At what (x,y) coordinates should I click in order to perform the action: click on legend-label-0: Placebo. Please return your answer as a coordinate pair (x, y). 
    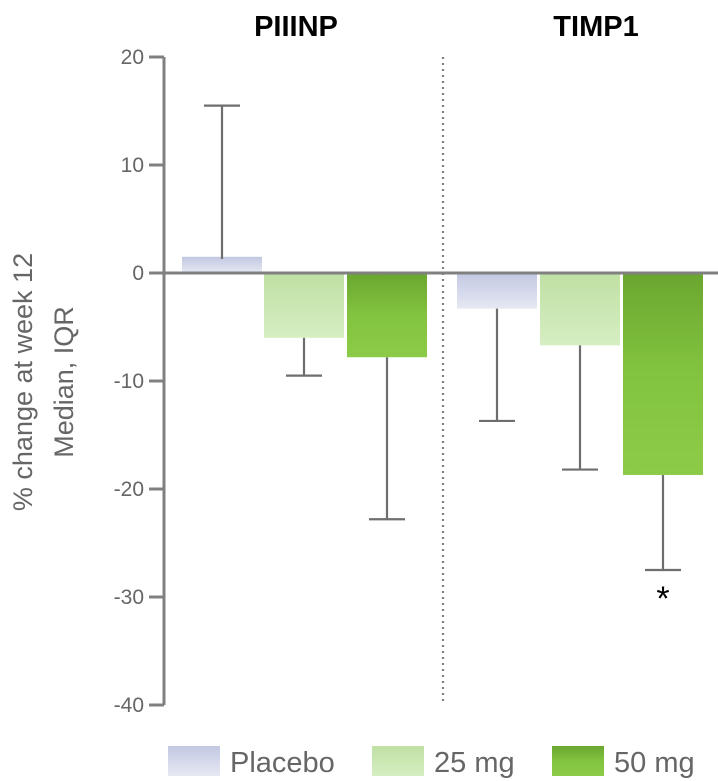
    Looking at the image, I should click on (282, 763).